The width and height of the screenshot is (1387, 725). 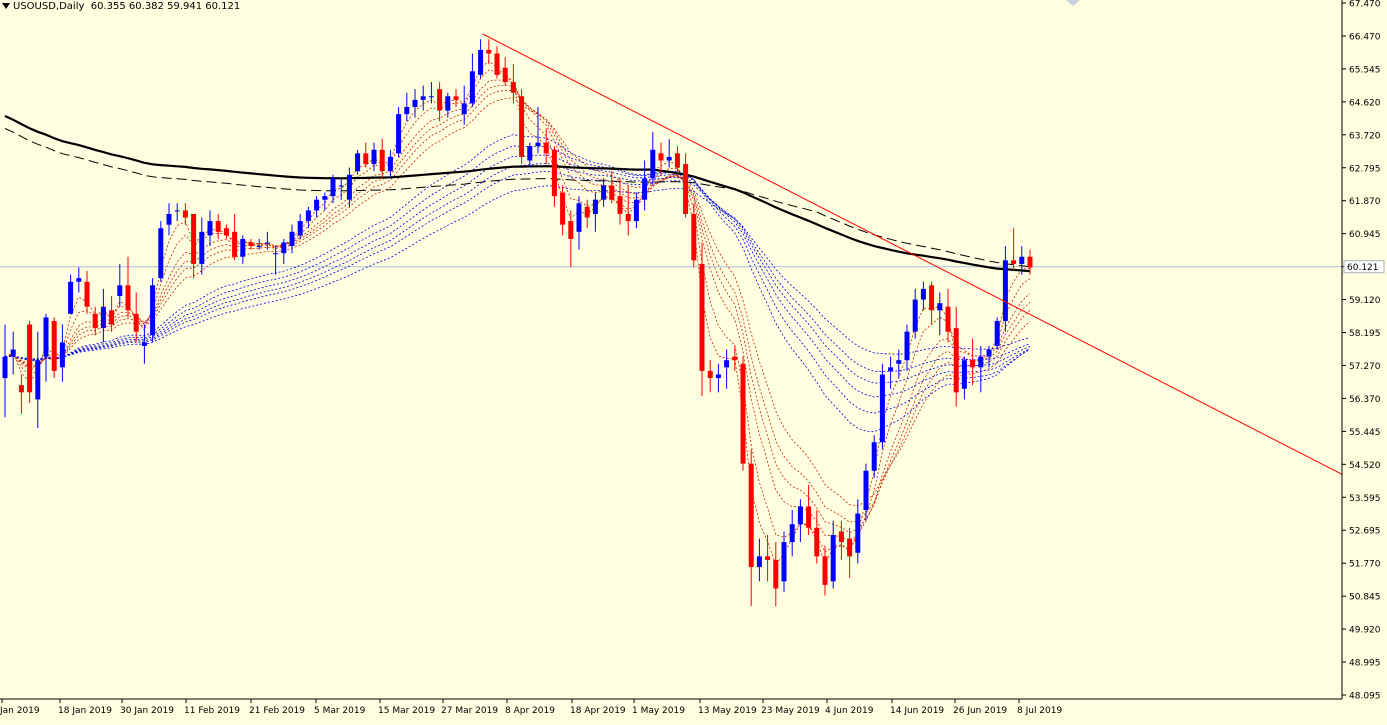 I want to click on chart-shift-icon, so click(x=1073, y=3).